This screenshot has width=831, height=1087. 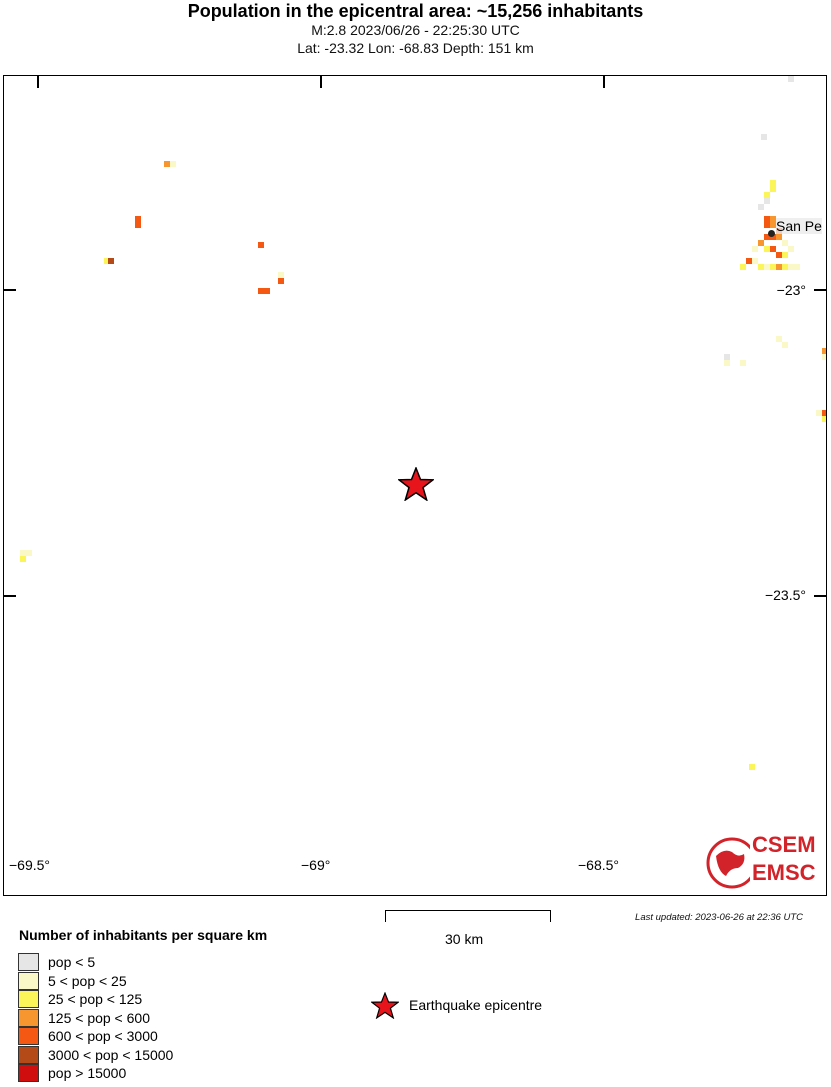 I want to click on lat-label: −23°, so click(x=791, y=290).